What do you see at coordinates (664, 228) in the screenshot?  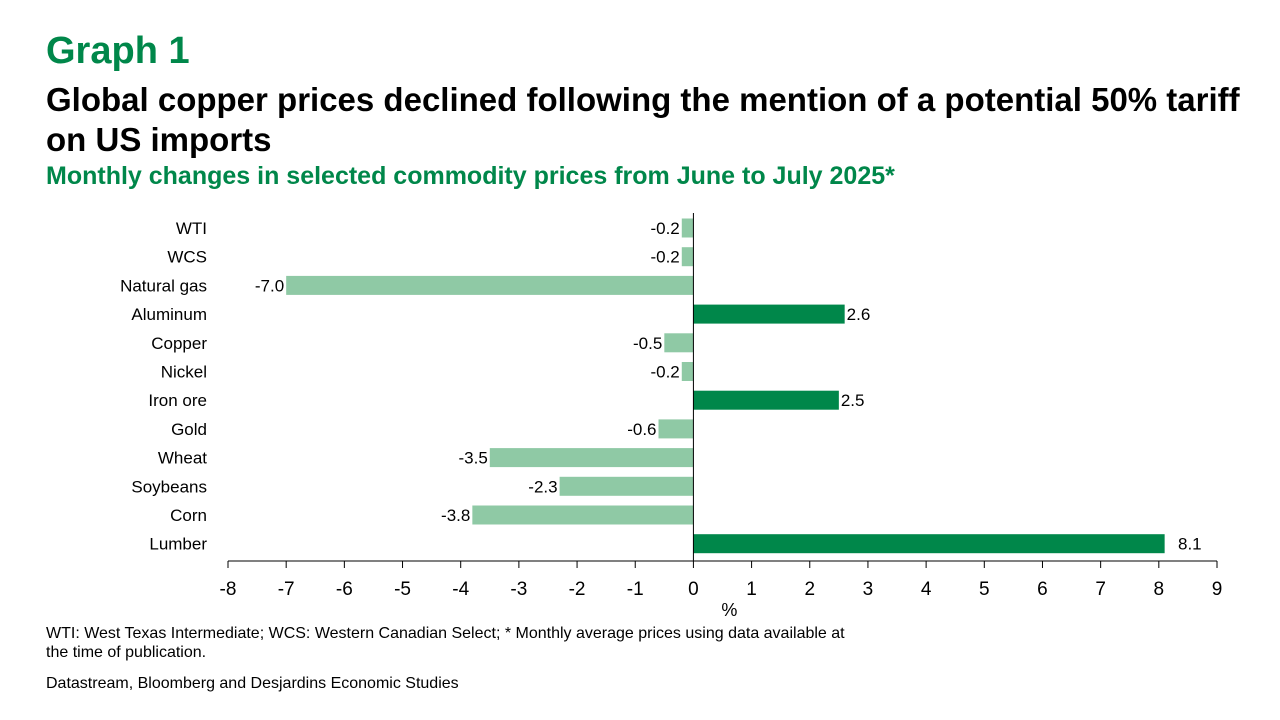 I see `data-label-wti: -0.2` at bounding box center [664, 228].